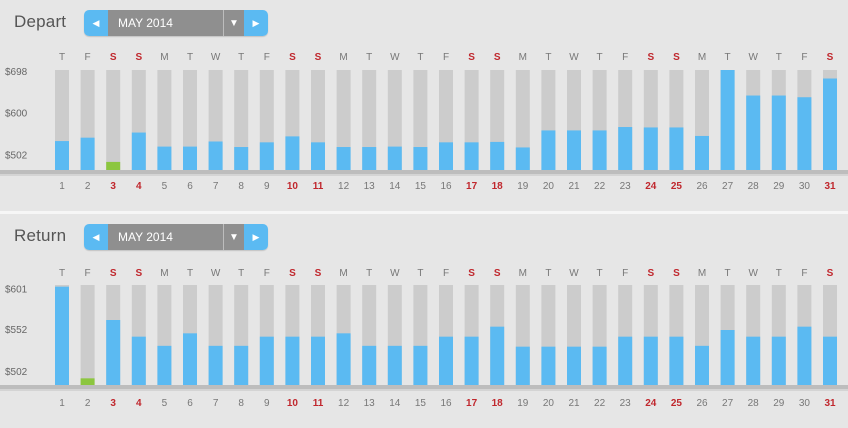 This screenshot has height=428, width=848. Describe the element at coordinates (395, 403) in the screenshot. I see `return-day-label: 14` at that location.